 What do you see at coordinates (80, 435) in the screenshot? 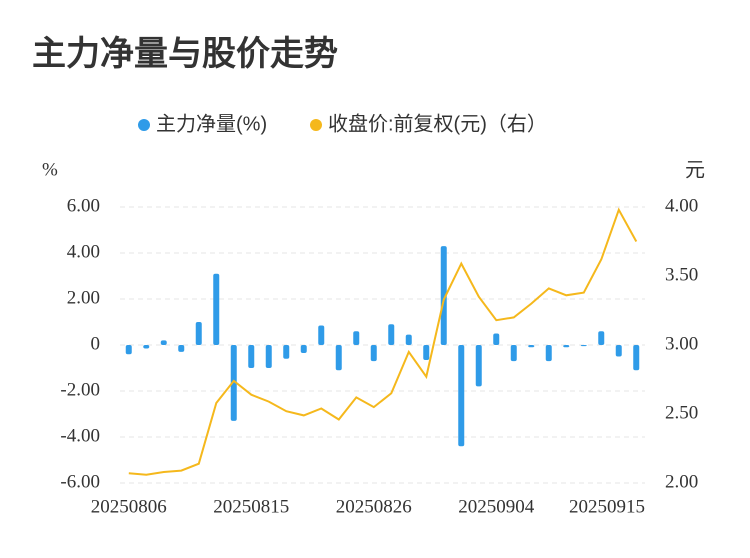
I see `y-tick-label: -4.00` at bounding box center [80, 435].